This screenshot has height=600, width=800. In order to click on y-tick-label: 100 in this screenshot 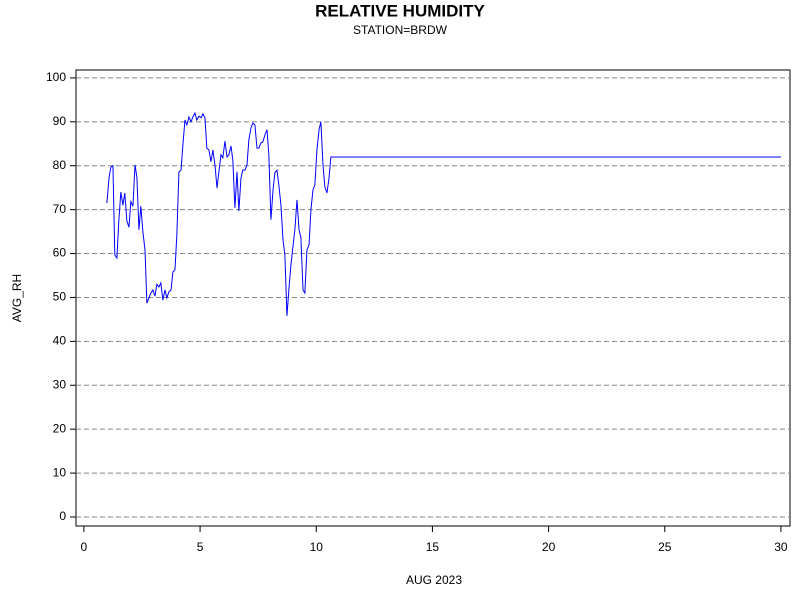, I will do `click(56, 77)`.